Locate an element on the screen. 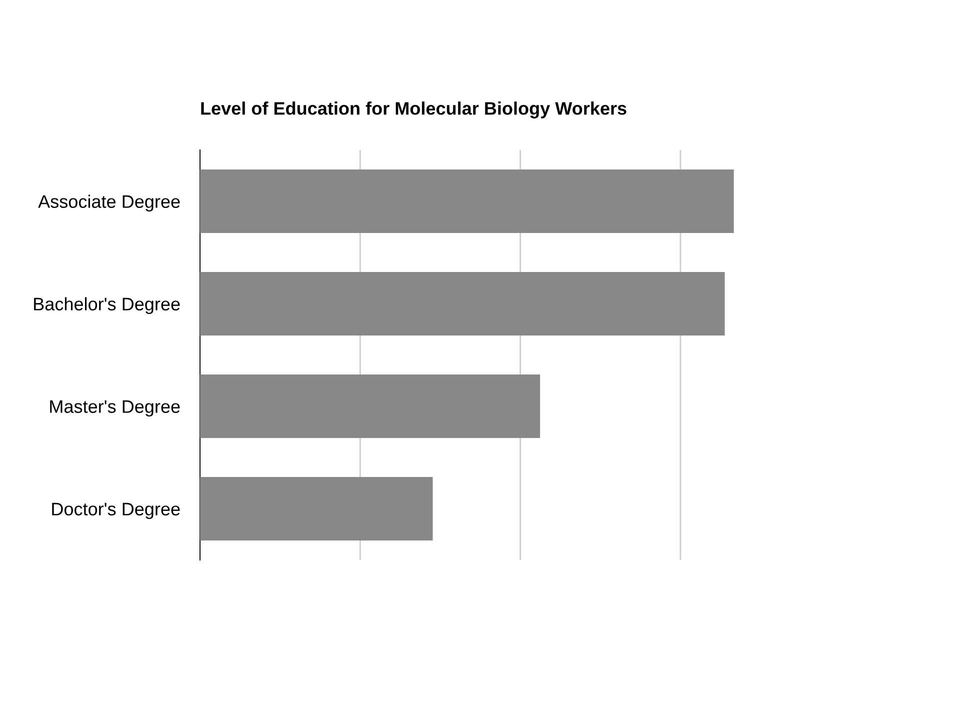 The width and height of the screenshot is (956, 717). y-tick-label: Associate Degree is located at coordinates (109, 203).